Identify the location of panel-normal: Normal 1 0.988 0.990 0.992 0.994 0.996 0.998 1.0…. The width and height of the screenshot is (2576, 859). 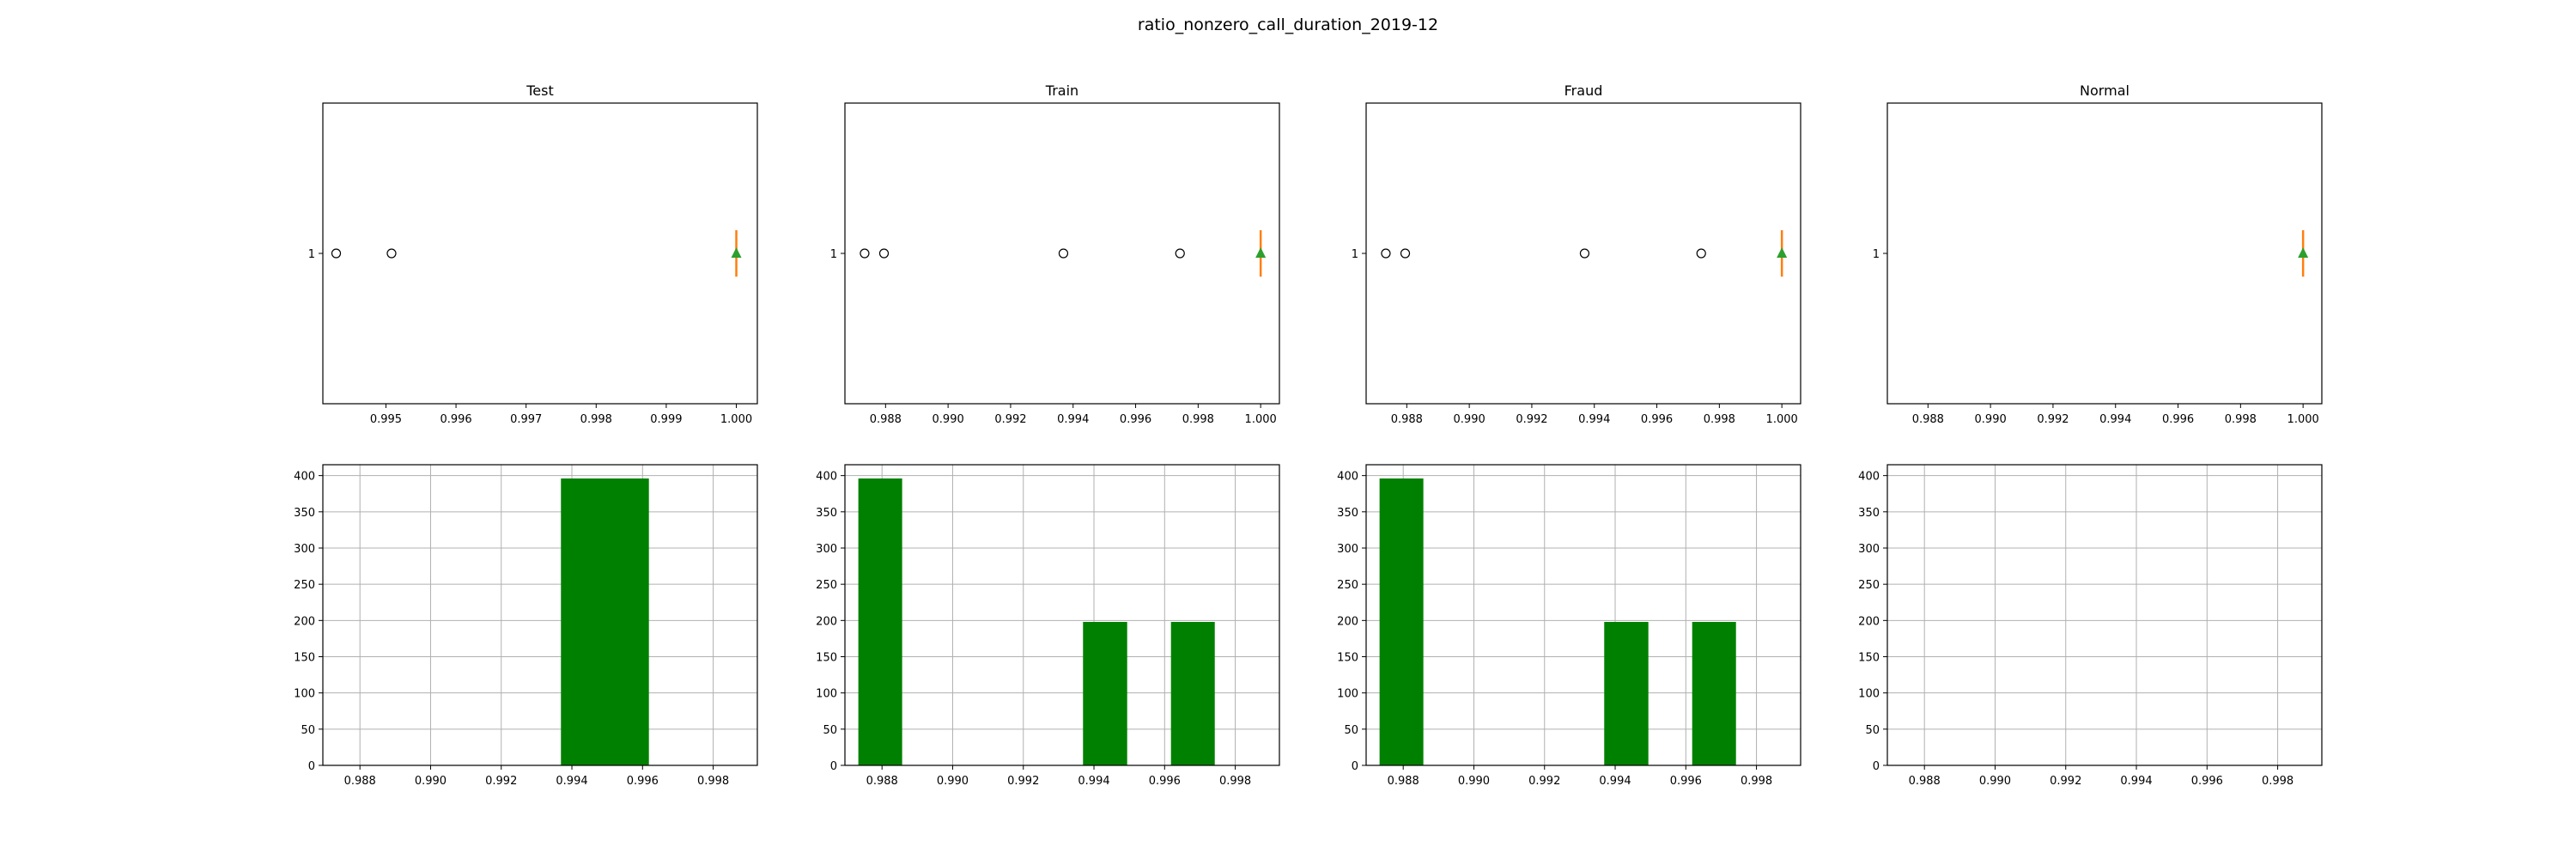
(2098, 254).